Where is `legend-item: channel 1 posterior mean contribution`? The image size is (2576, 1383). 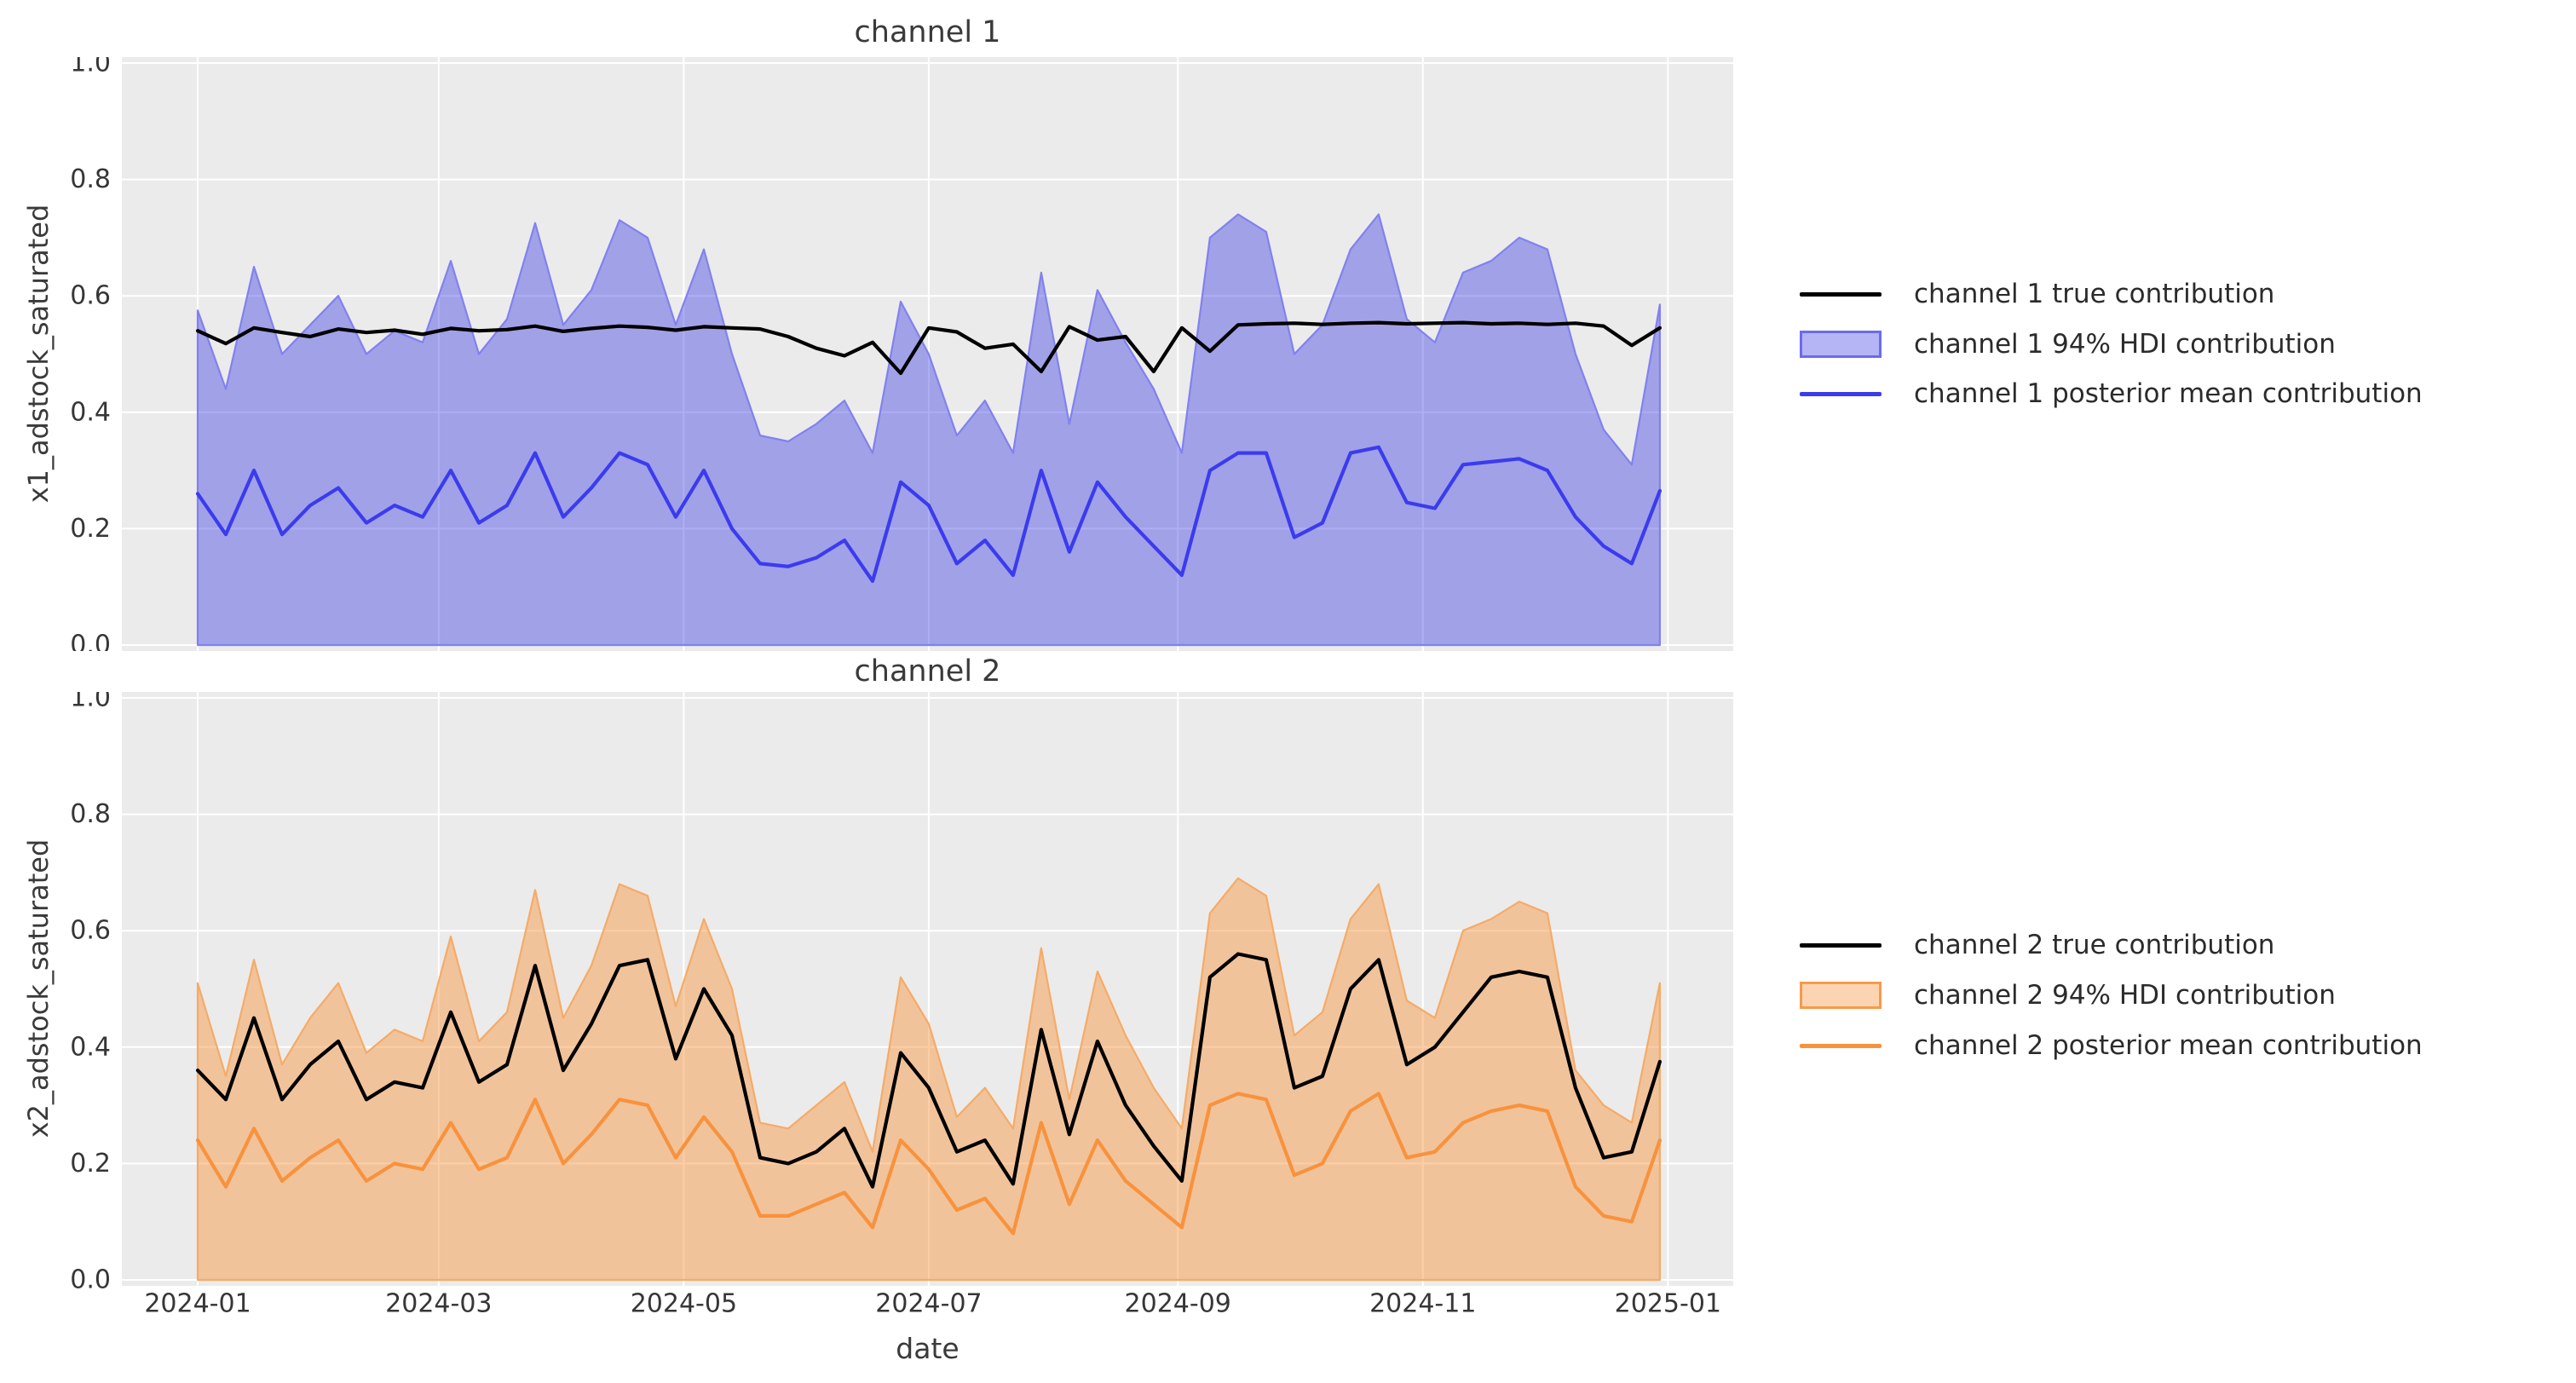
legend-item: channel 1 posterior mean contribution is located at coordinates (2111, 393).